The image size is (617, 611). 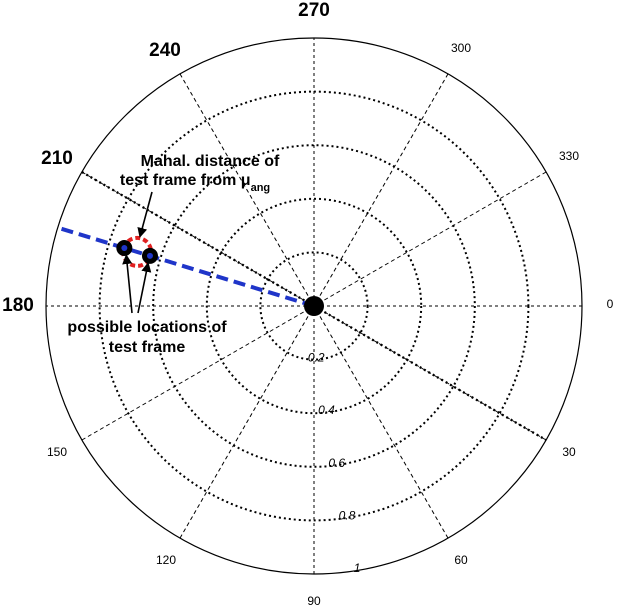 I want to click on angle-tick-label: 90, so click(x=314, y=601).